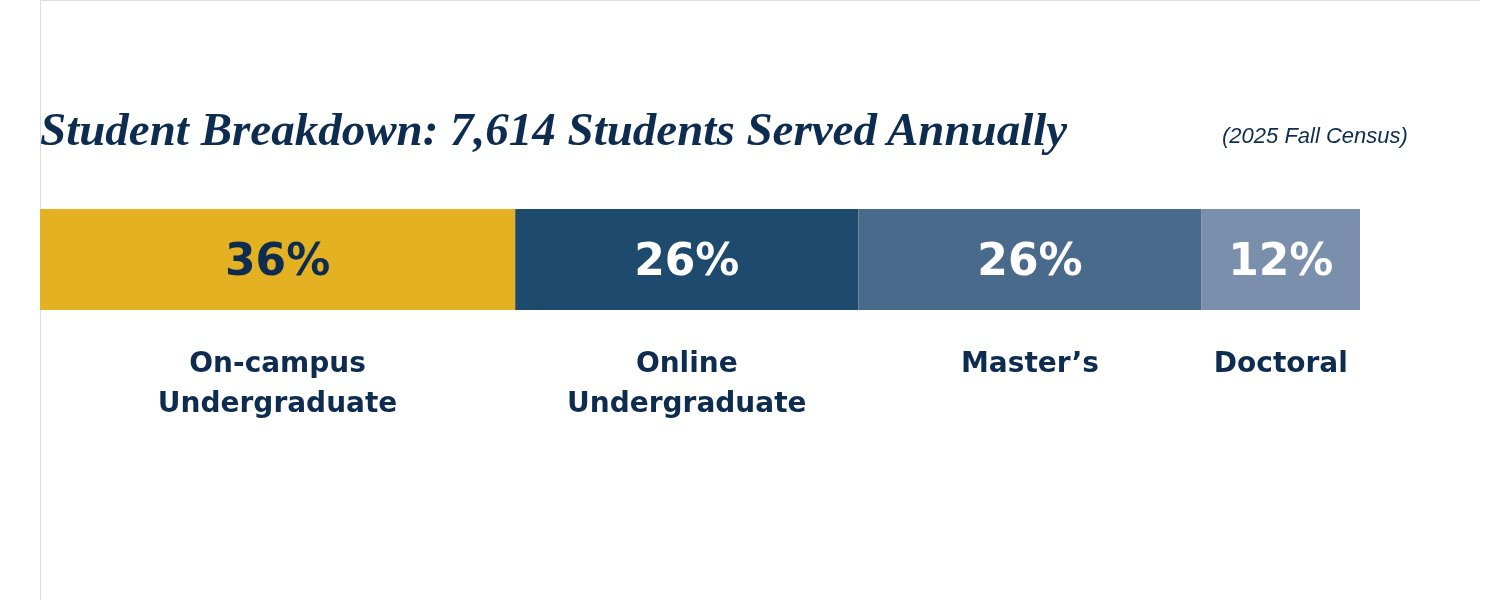  Describe the element at coordinates (1315, 135) in the screenshot. I see `chart-subtitle: (2025 Fall Census)` at that location.